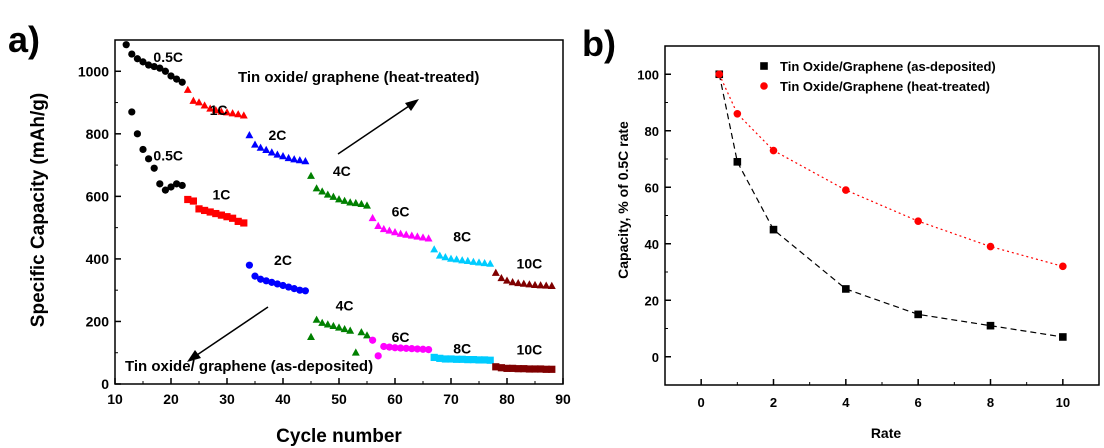 The height and width of the screenshot is (448, 1104). I want to click on panel-b-y-tick-label: 100, so click(648, 74).